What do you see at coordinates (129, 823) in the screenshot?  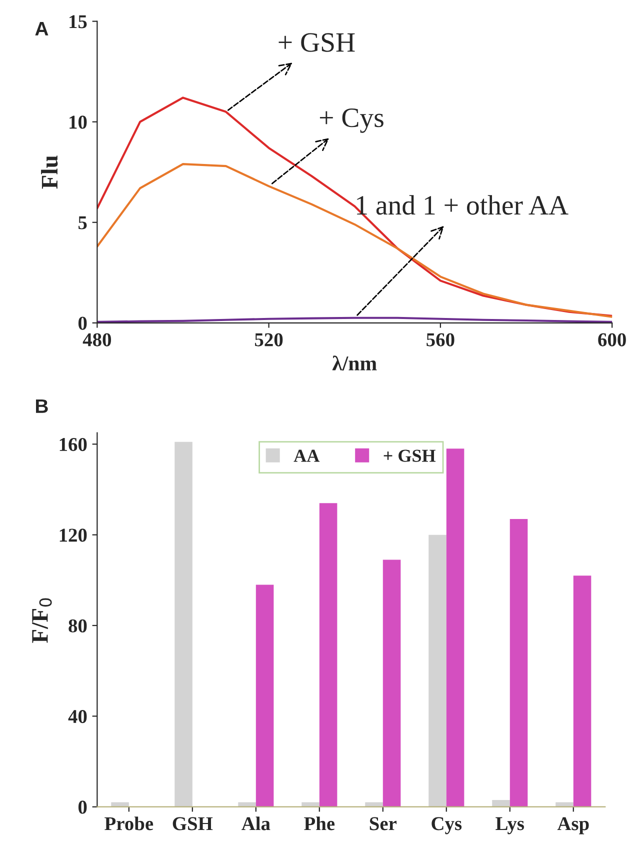 I see `x-tick-label: Probe` at bounding box center [129, 823].